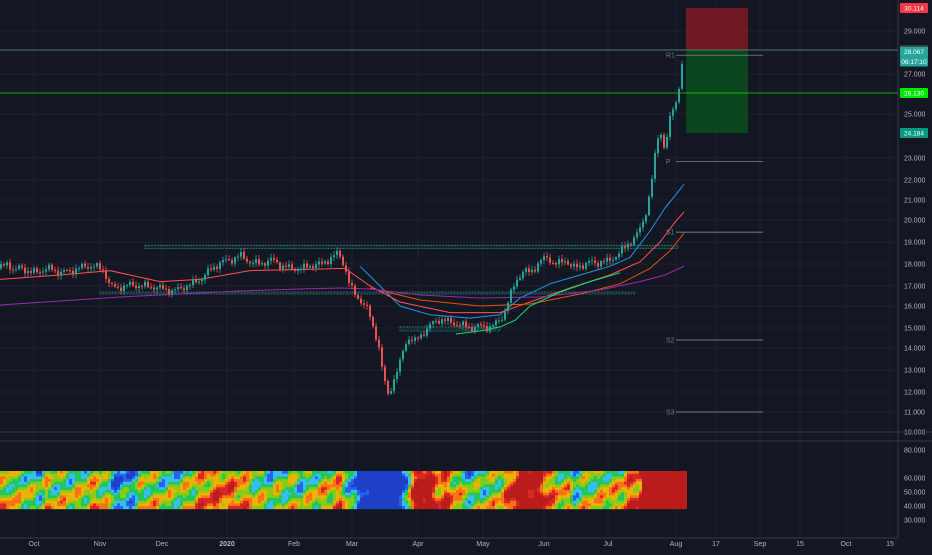 The image size is (932, 555). Describe the element at coordinates (717, 70) in the screenshot. I see `position-tool` at that location.